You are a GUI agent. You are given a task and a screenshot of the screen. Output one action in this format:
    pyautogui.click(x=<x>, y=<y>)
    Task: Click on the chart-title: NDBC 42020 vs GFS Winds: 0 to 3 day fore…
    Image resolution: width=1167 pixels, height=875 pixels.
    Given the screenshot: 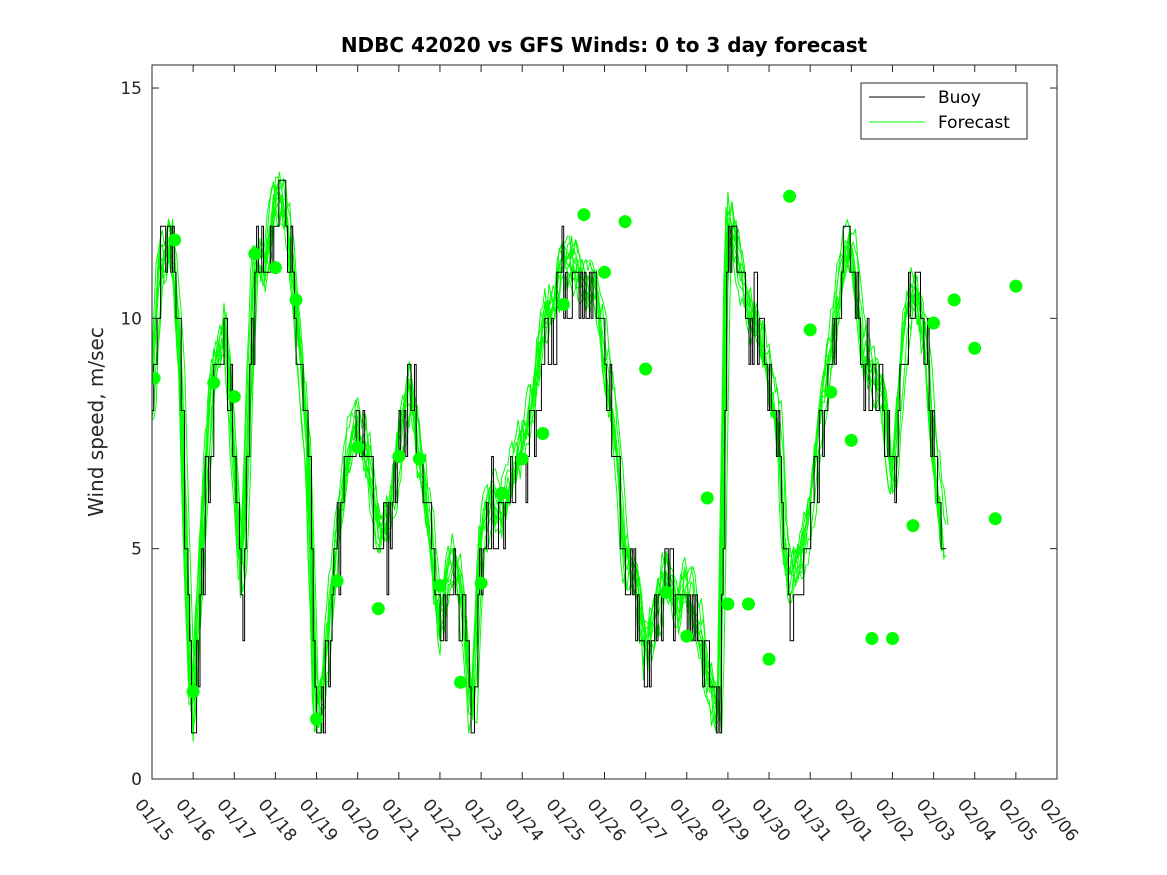 What is the action you would take?
    pyautogui.click(x=604, y=45)
    